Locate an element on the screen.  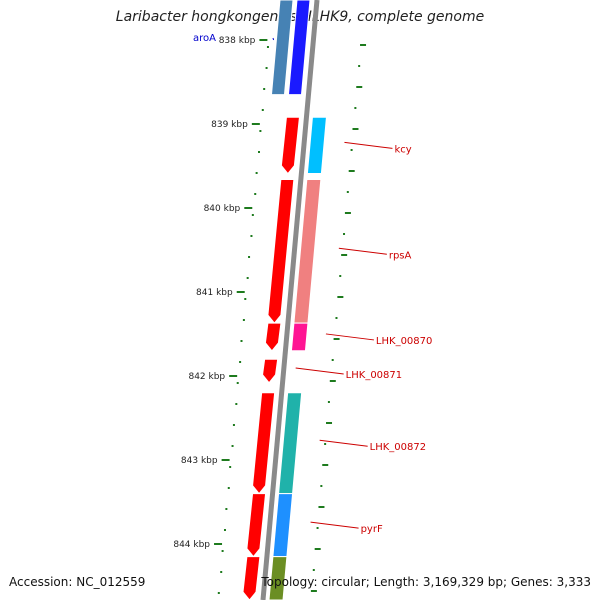
gene-label-pyrF: pyrF is located at coordinates (372, 529).